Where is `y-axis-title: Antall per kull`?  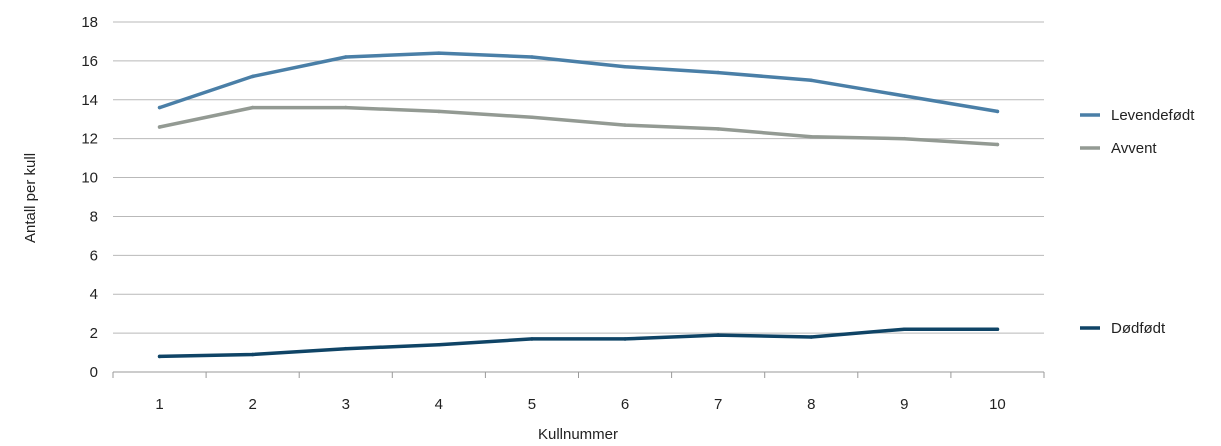
y-axis-title: Antall per kull is located at coordinates (30, 198).